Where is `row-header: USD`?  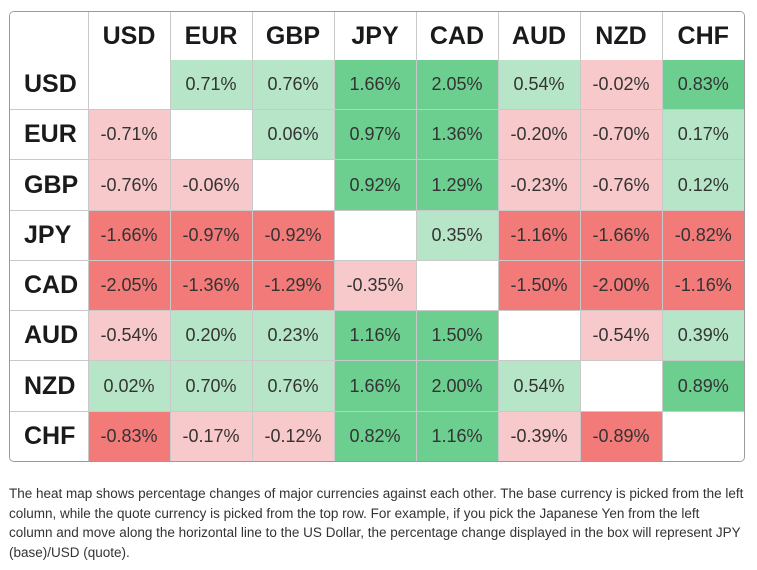 row-header: USD is located at coordinates (49, 85).